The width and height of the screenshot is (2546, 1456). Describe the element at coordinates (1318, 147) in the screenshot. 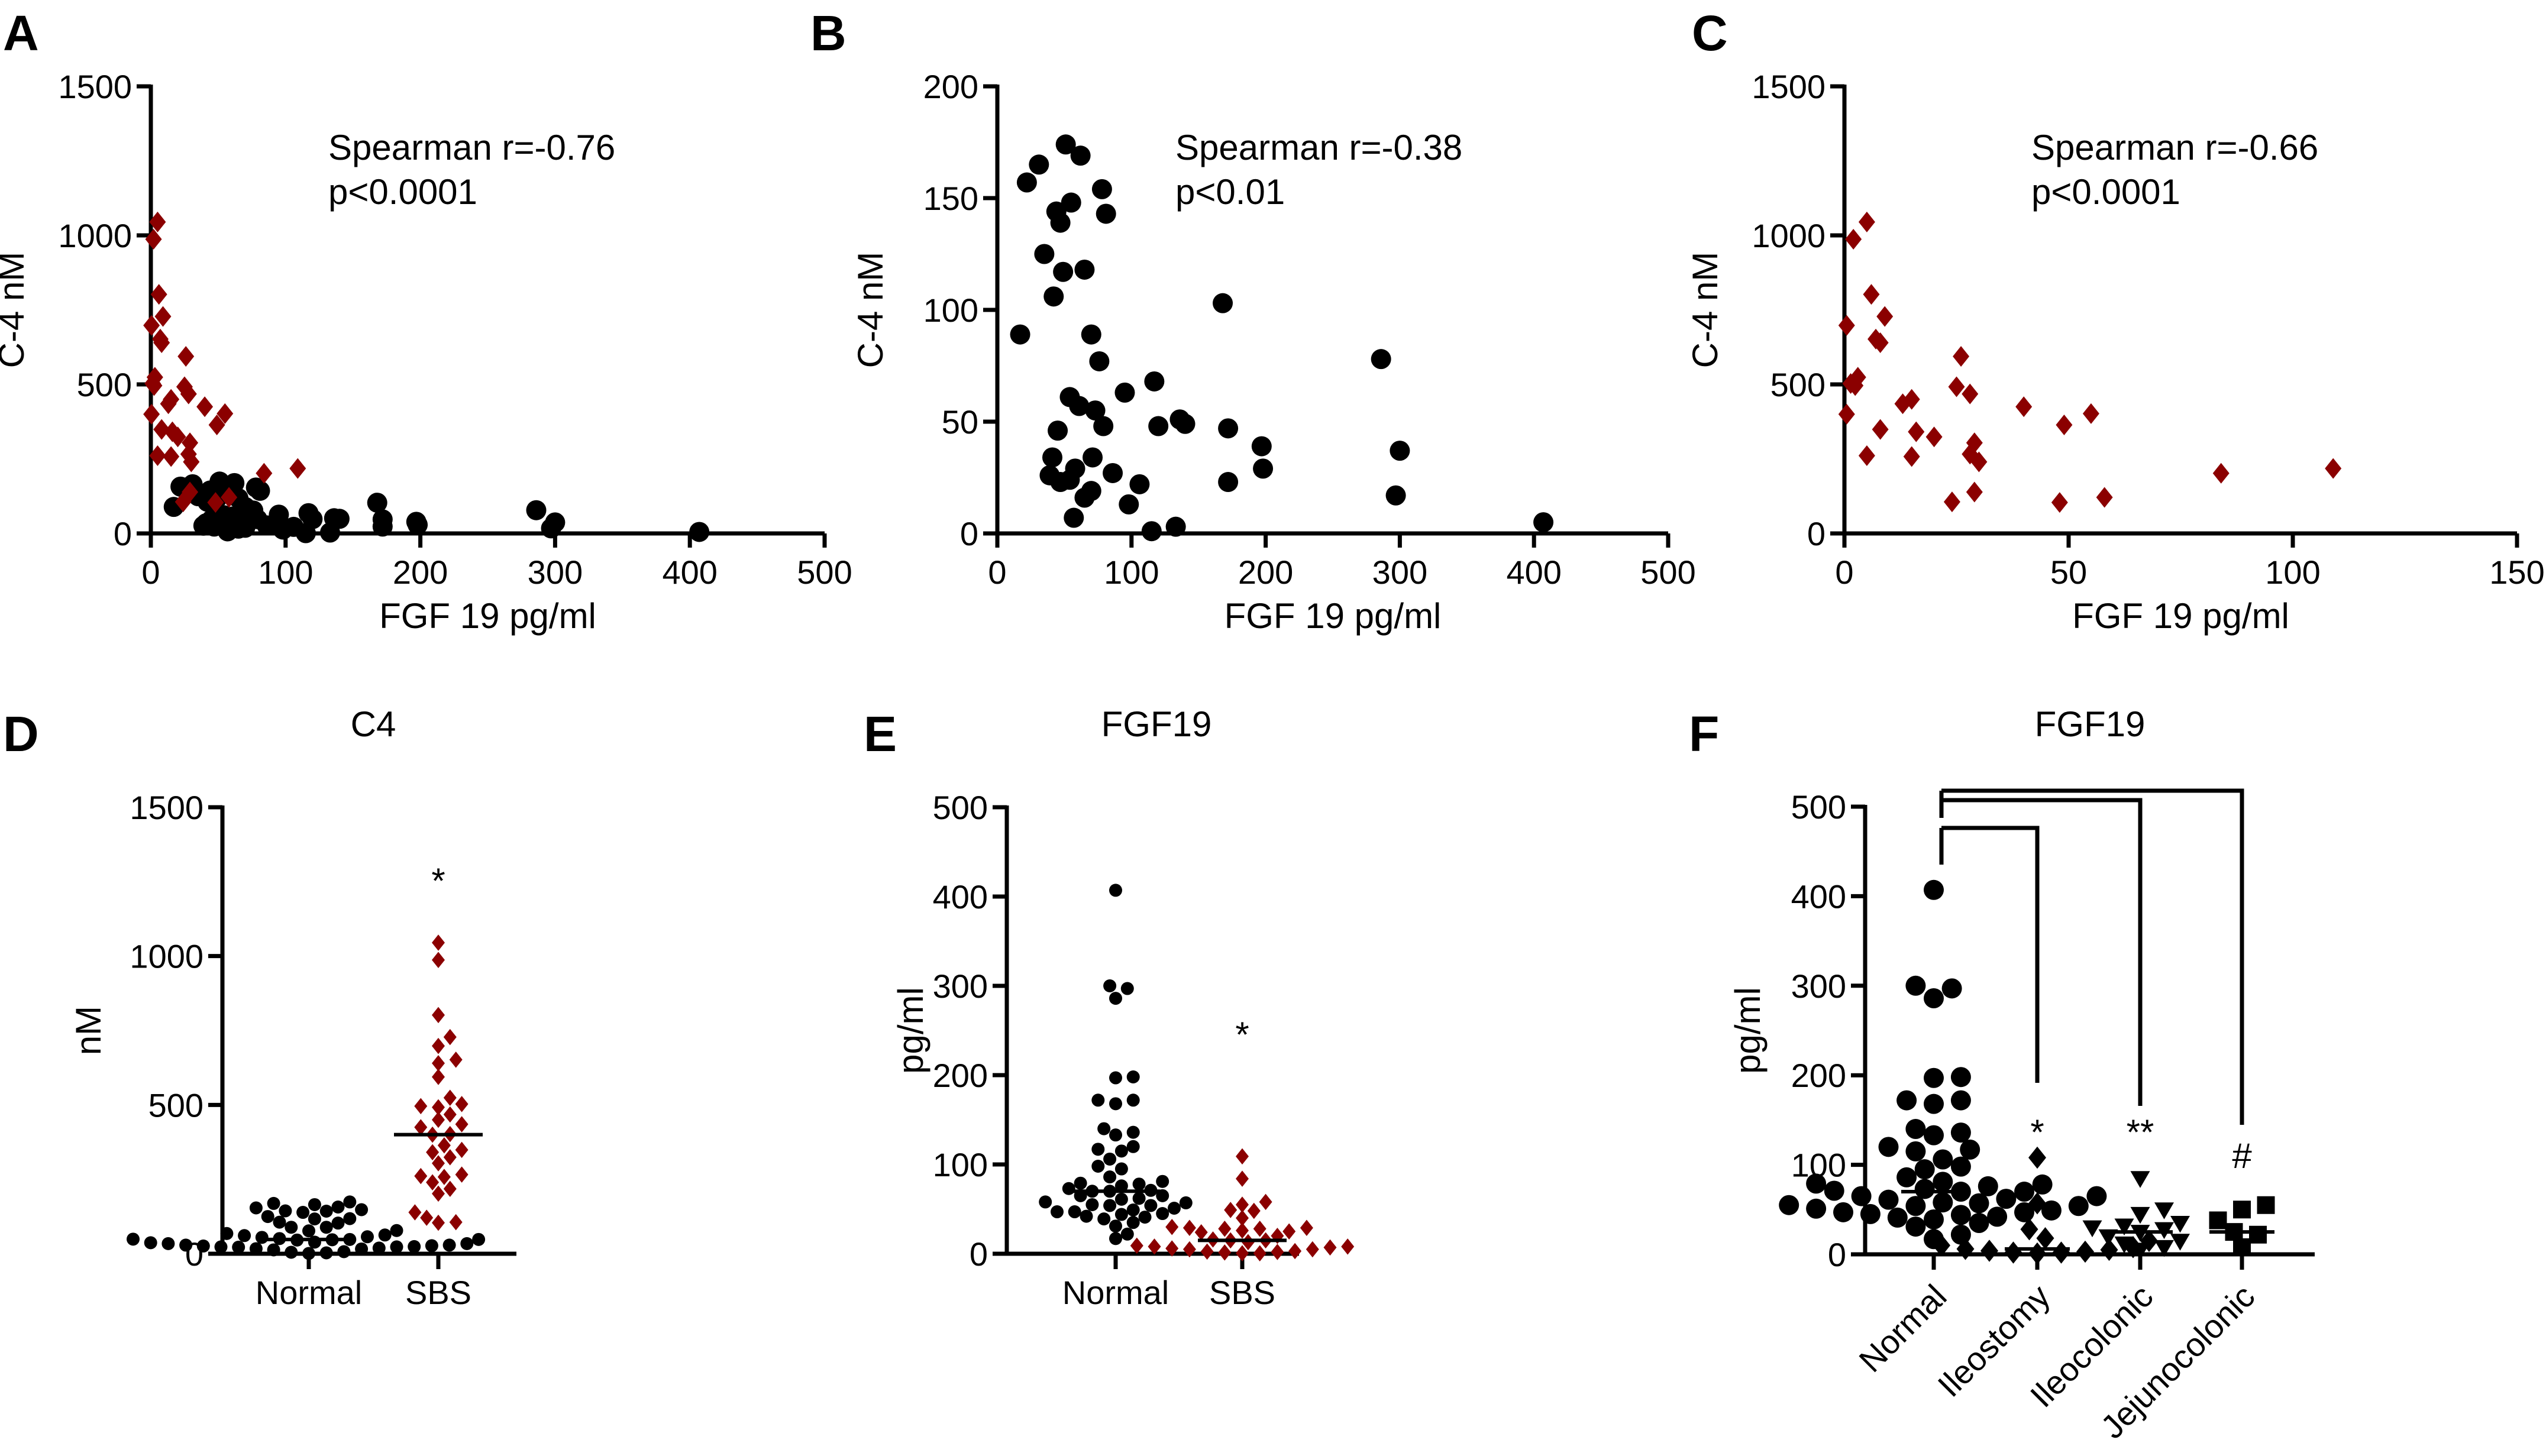

I see `spearman-annotation: Spearman r=-0.38` at that location.